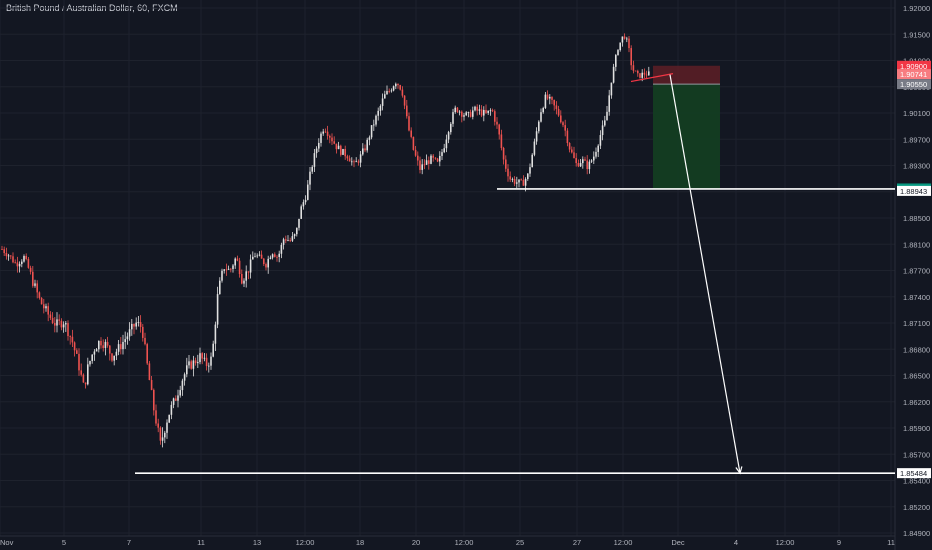  Describe the element at coordinates (916, 349) in the screenshot. I see `price-tick-label: 1.86800` at that location.